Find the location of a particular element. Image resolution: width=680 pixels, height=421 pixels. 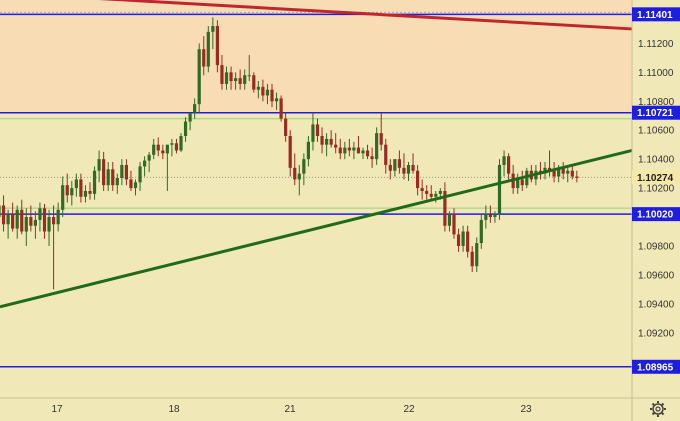

gear-icon is located at coordinates (658, 409).